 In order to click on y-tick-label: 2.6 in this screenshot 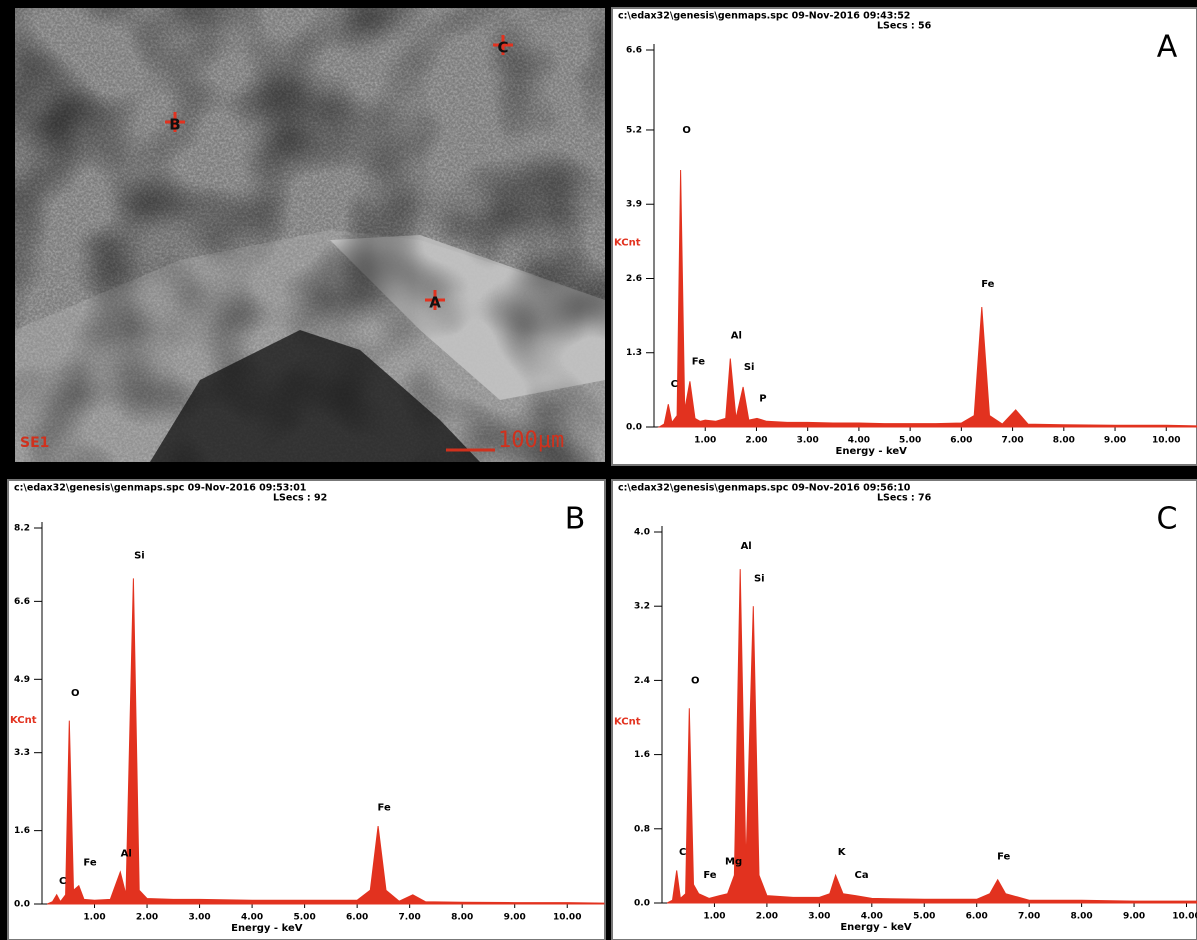, I will do `click(634, 279)`.